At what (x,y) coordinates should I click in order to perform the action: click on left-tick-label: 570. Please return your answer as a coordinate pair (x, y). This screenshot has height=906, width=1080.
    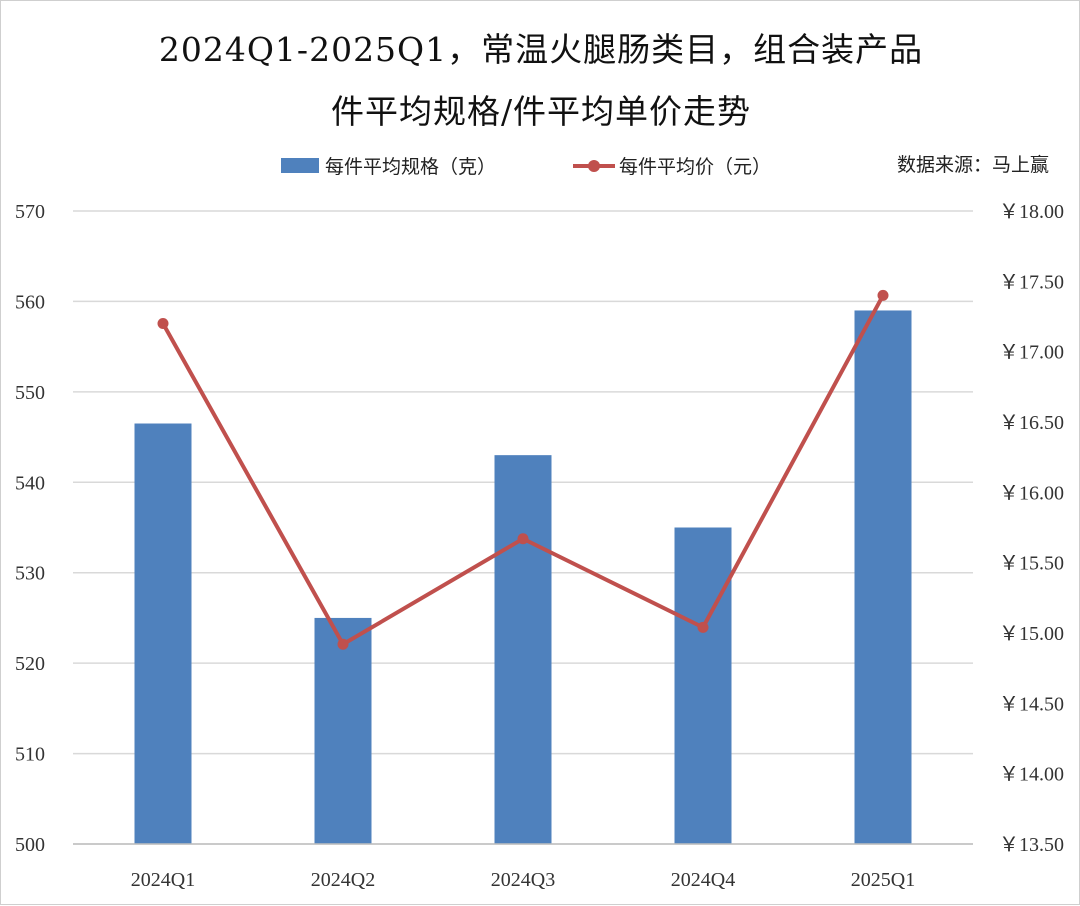
    Looking at the image, I should click on (30, 212).